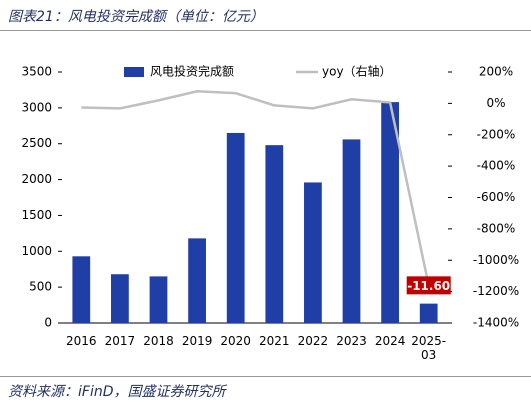 This screenshot has width=531, height=404. Describe the element at coordinates (313, 341) in the screenshot. I see `x-tick-label: 2022` at that location.